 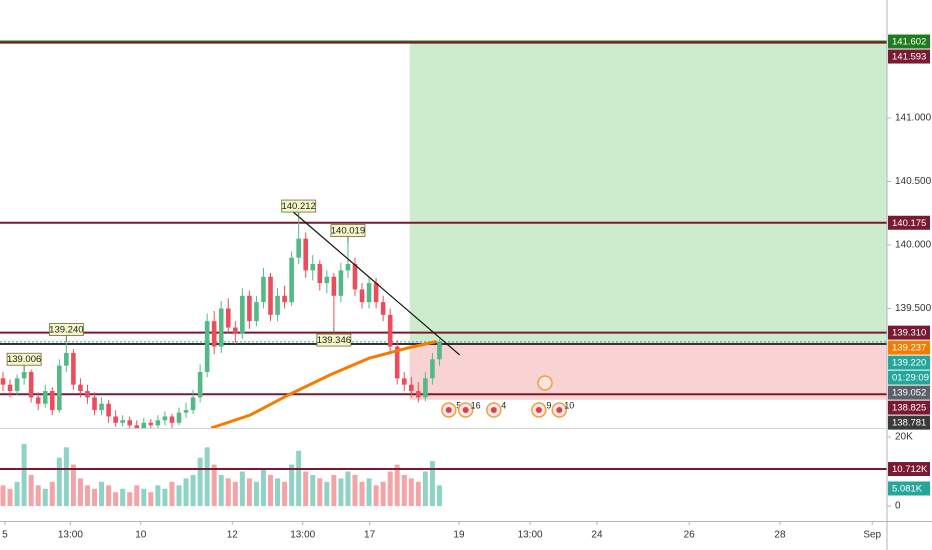 What do you see at coordinates (548, 405) in the screenshot?
I see `event-count: 9` at bounding box center [548, 405].